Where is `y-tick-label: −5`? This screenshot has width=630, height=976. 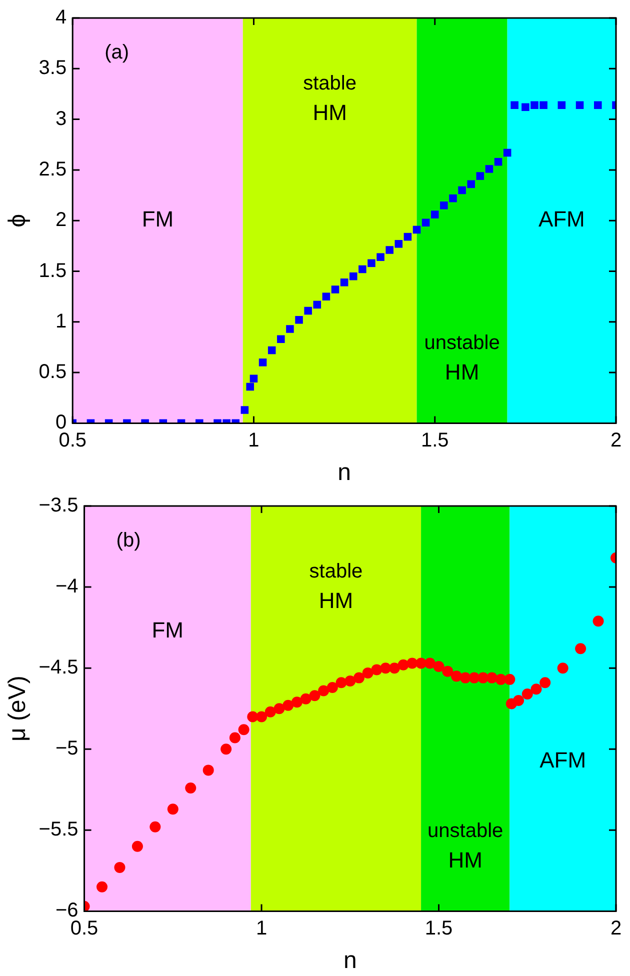 y-tick-label: −5 is located at coordinates (66, 749).